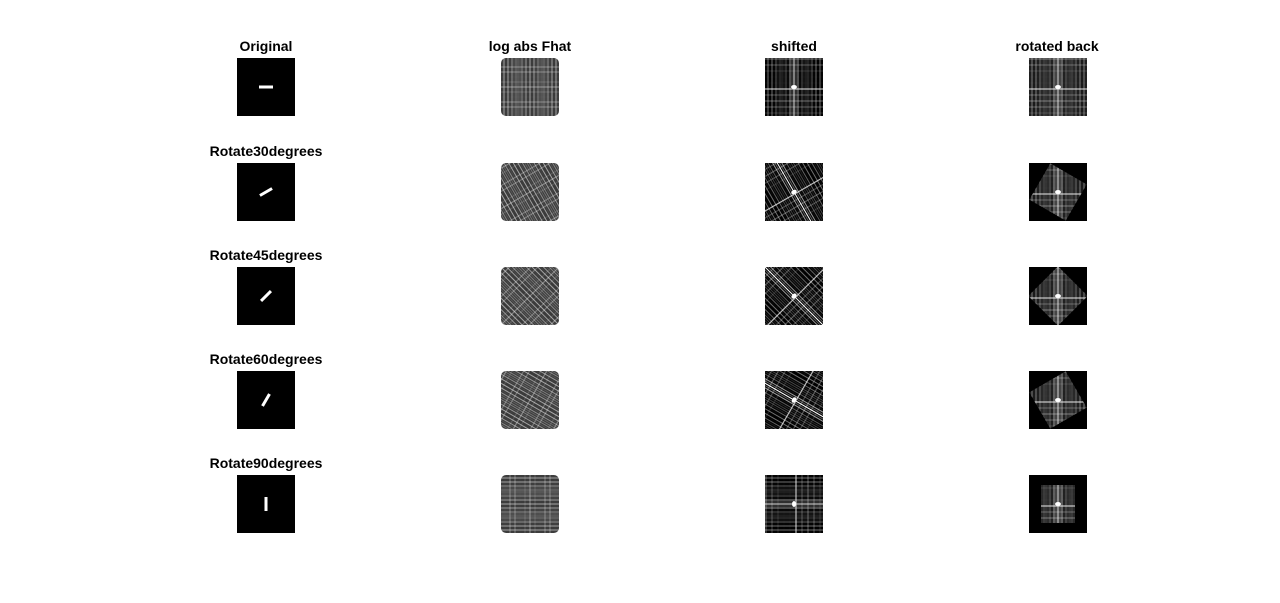 Image resolution: width=1280 pixels, height=603 pixels. I want to click on title-rotated-back: rotated back, so click(1057, 46).